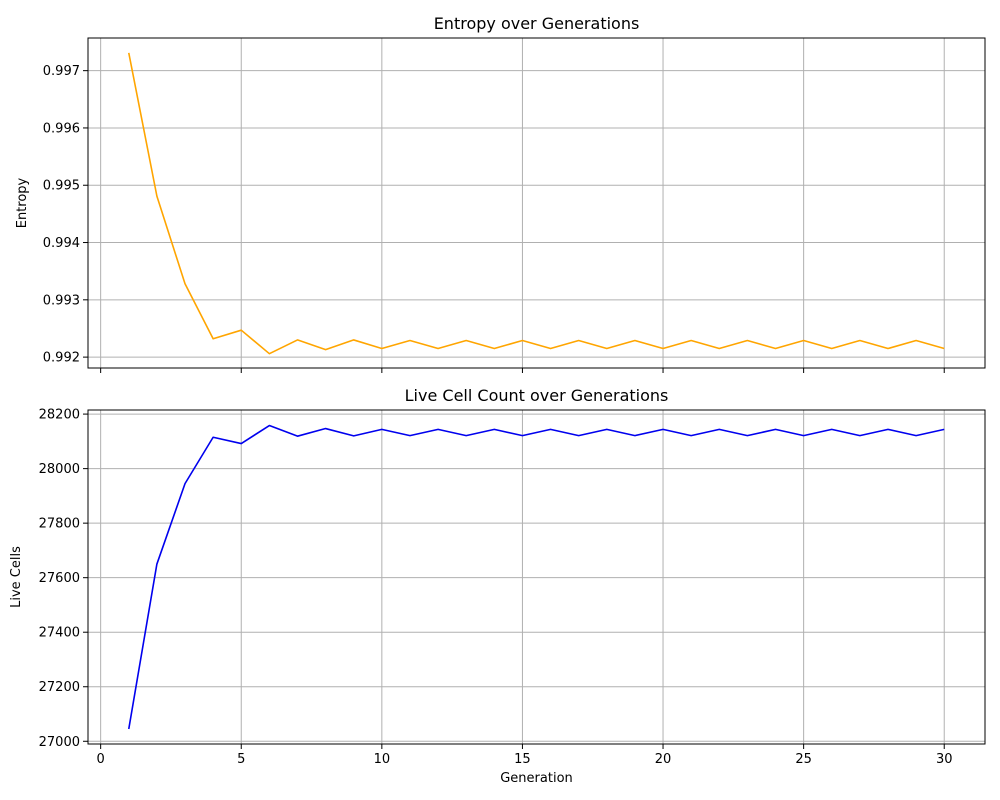  I want to click on entropy-y-tick-label: 0.997, so click(61, 71).